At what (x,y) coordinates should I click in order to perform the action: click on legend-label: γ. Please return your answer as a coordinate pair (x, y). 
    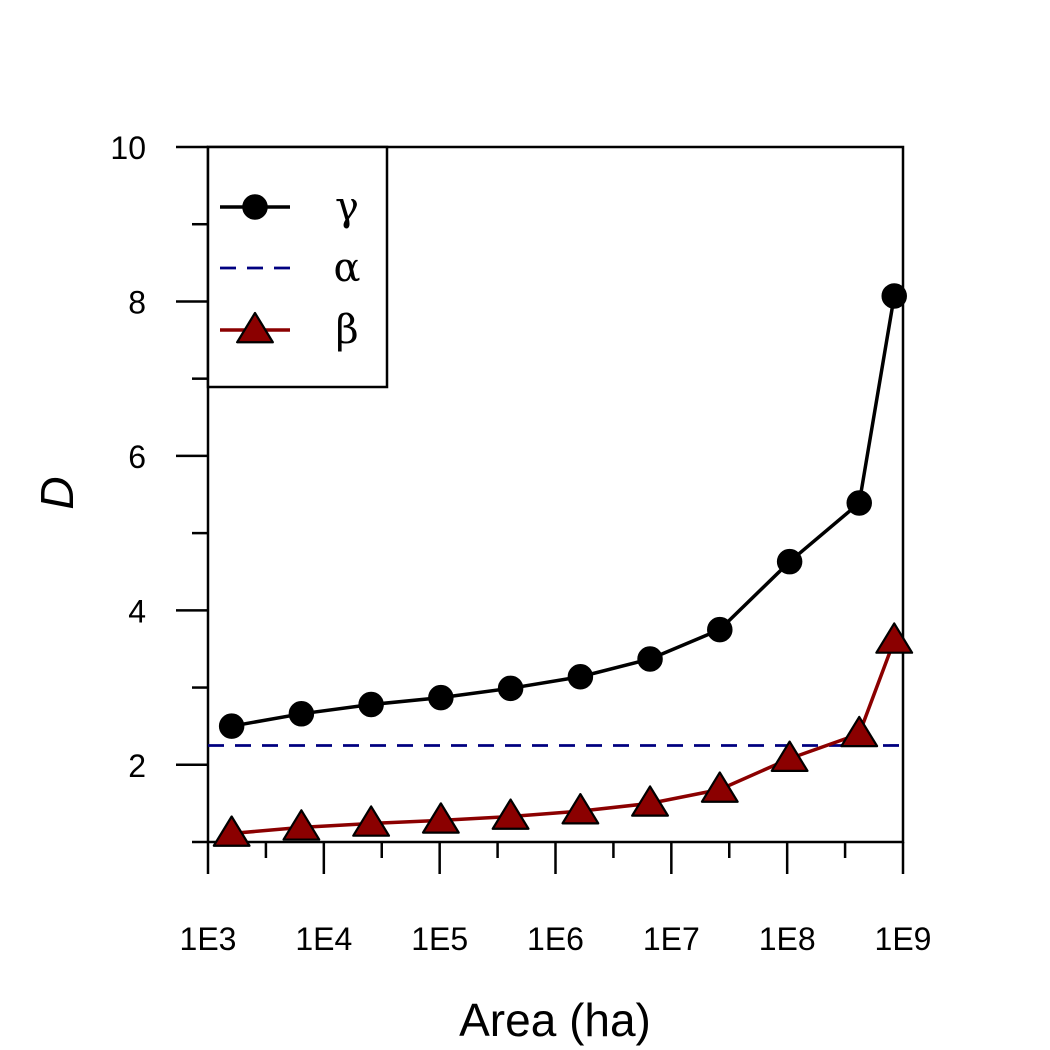
    Looking at the image, I should click on (347, 207).